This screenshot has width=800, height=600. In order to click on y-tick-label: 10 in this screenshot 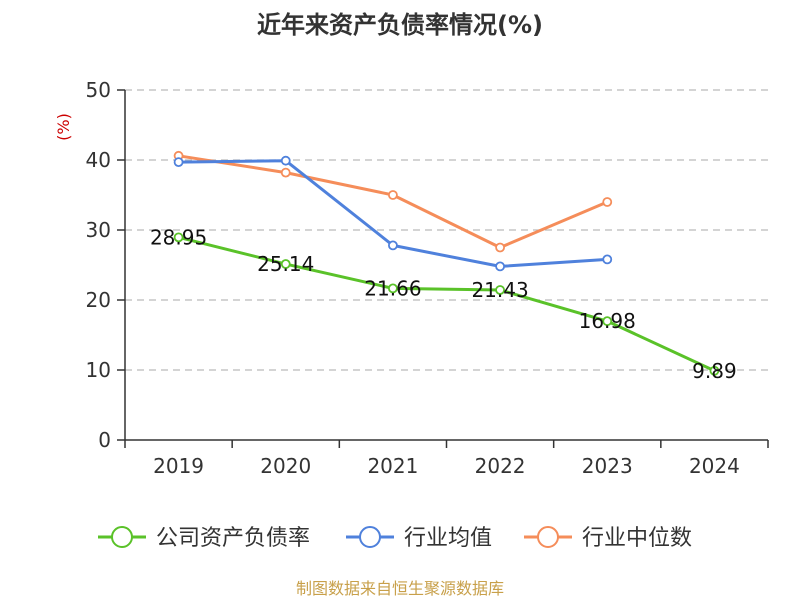, I will do `click(98, 370)`.